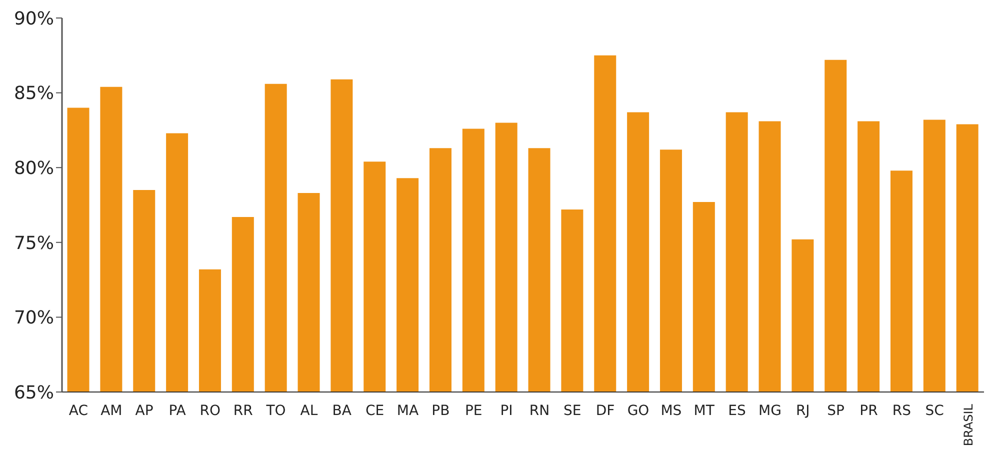 This screenshot has height=460, width=986. What do you see at coordinates (902, 411) in the screenshot?
I see `x-tick-label: RS` at bounding box center [902, 411].